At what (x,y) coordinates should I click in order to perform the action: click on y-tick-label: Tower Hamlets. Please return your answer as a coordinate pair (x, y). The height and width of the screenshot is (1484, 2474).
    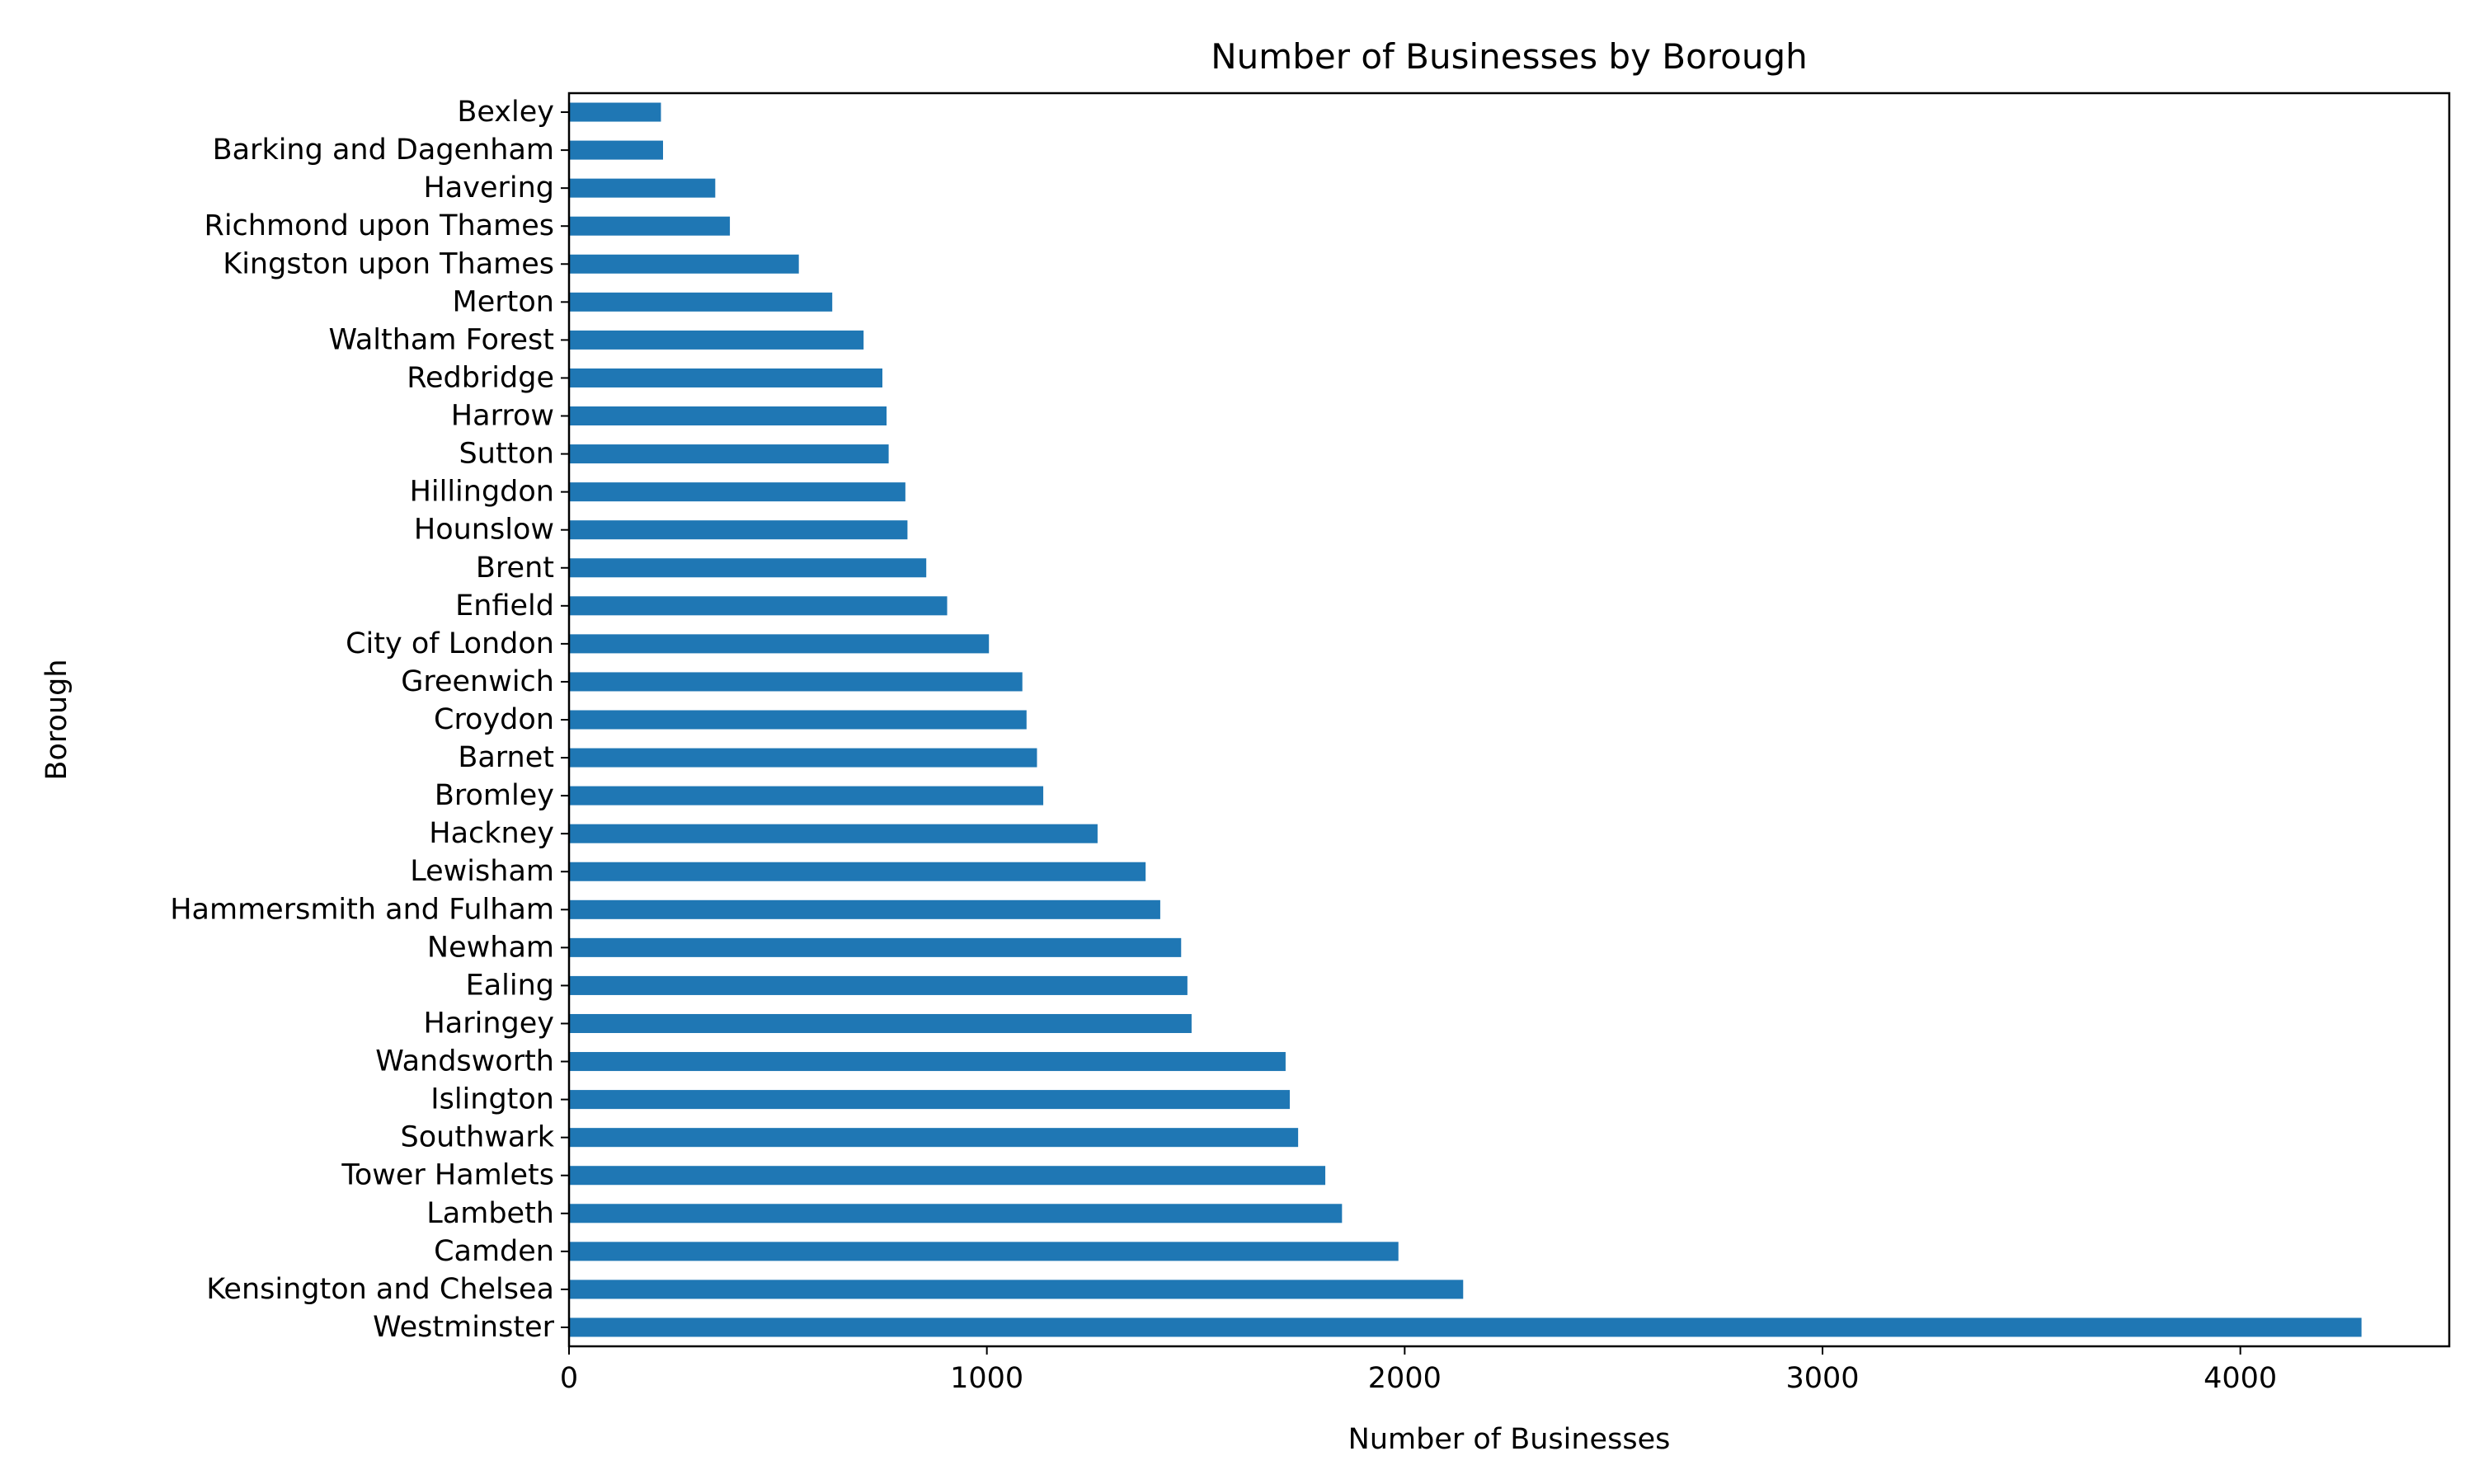
    Looking at the image, I should click on (447, 1175).